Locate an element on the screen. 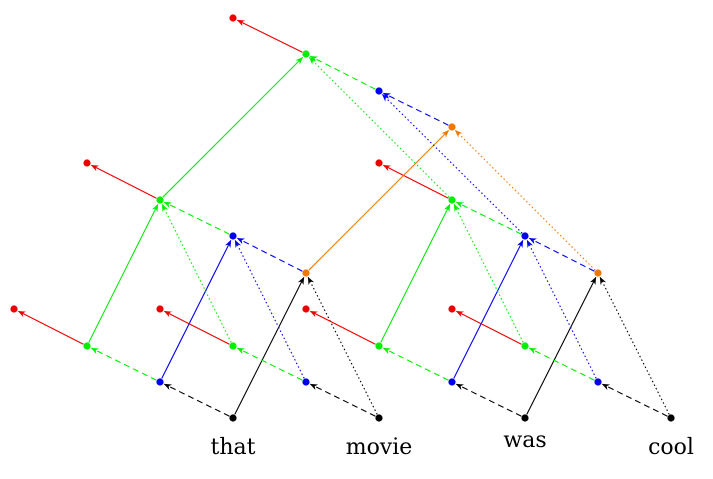 The image size is (713, 479). edge-w2-to-b3 is located at coordinates (488, 400).